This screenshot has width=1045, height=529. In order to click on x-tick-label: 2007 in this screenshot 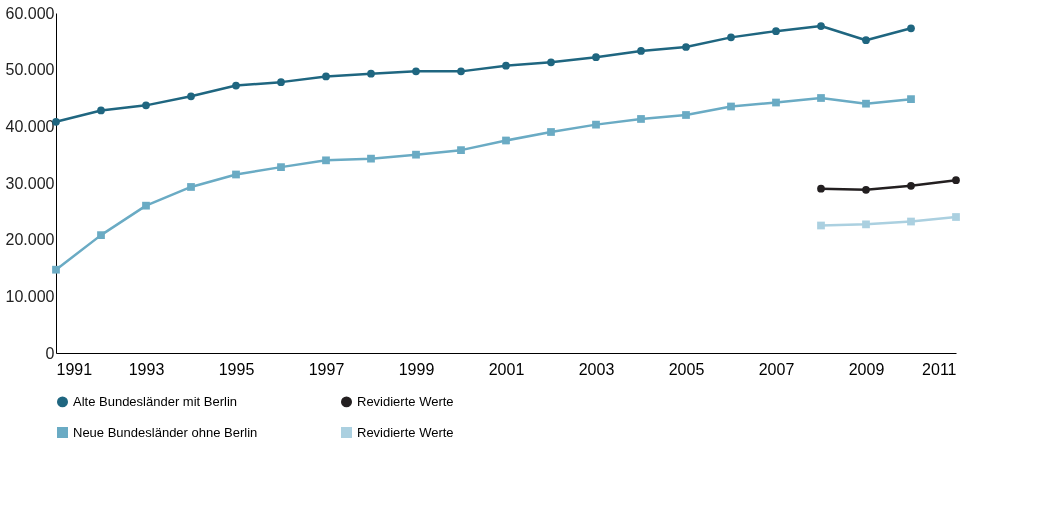, I will do `click(776, 369)`.